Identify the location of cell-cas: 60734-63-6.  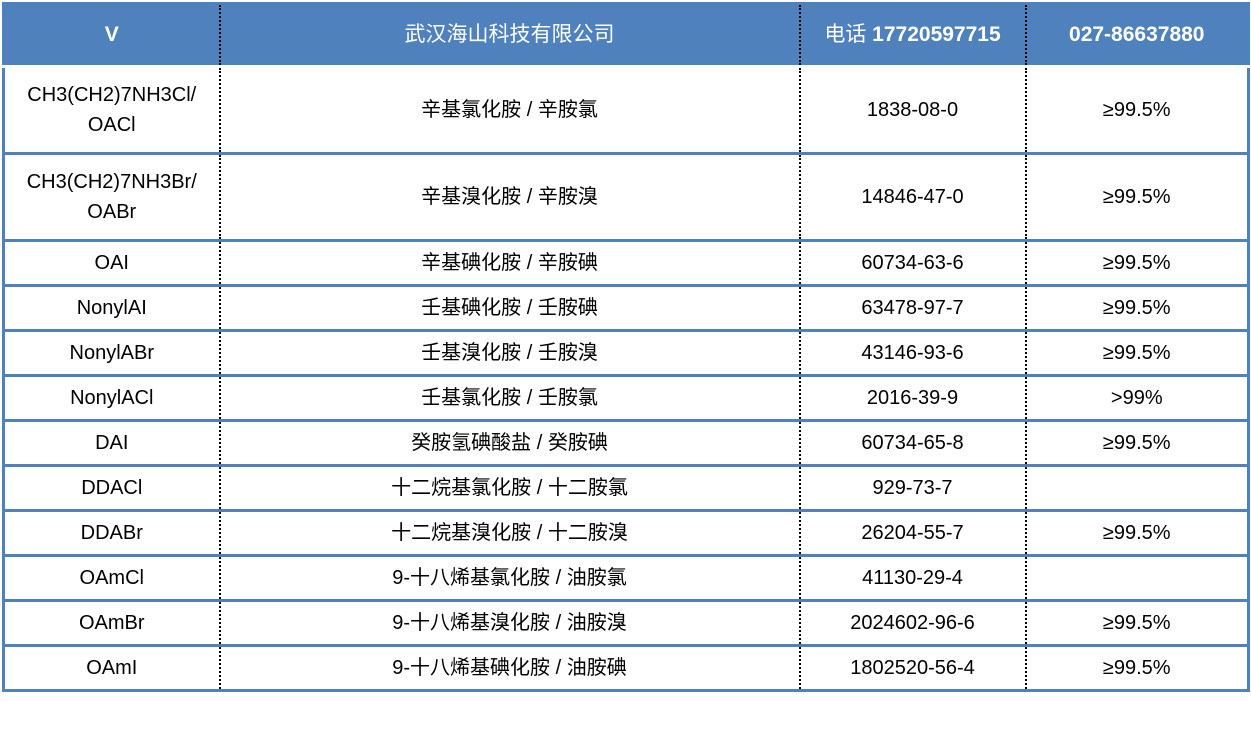
(912, 263).